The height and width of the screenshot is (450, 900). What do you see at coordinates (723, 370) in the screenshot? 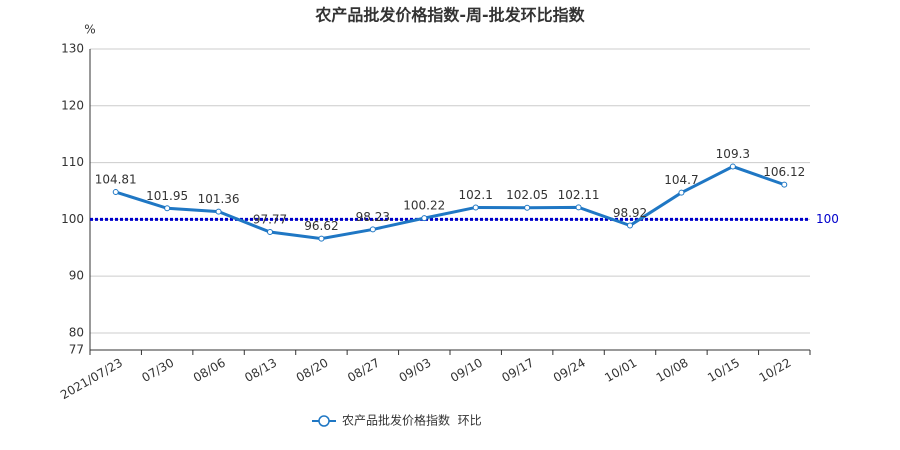
I see `x-tick-label: 10/15` at bounding box center [723, 370].